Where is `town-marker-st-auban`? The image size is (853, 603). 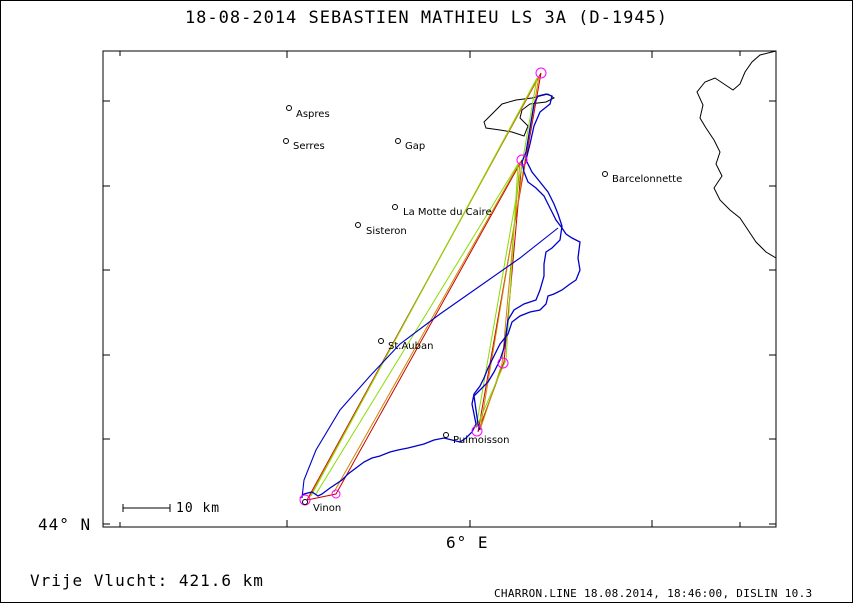
town-marker-st-auban is located at coordinates (381, 341).